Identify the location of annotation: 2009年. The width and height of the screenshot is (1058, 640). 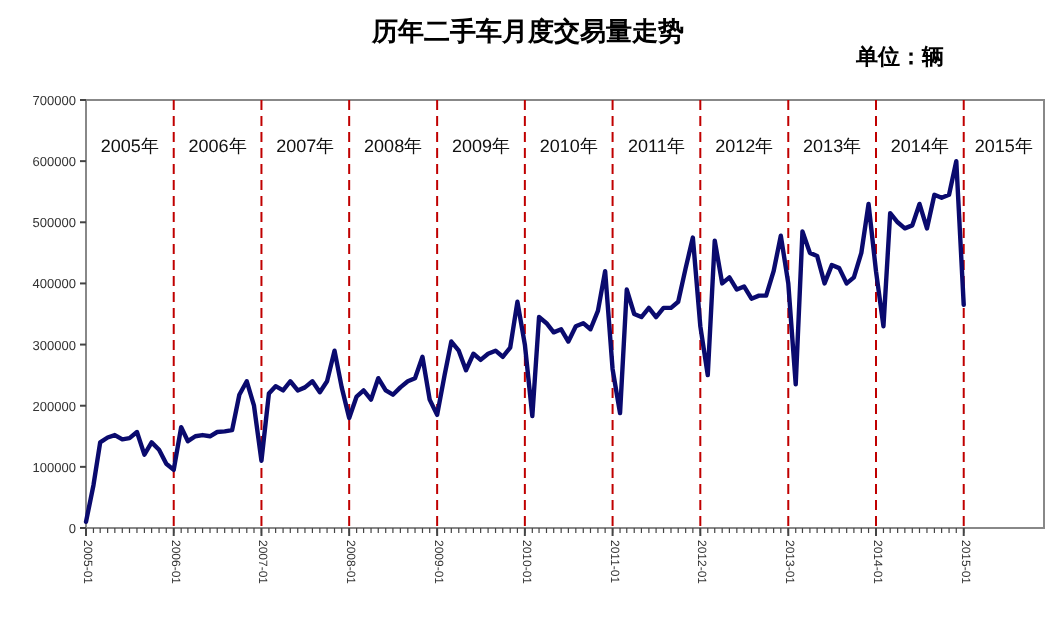
(481, 146).